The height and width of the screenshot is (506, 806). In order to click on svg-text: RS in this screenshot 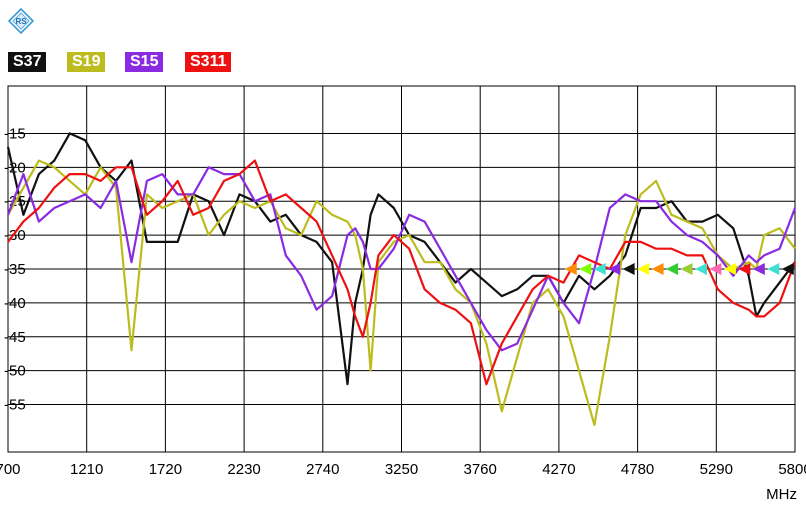, I will do `click(21, 21)`.